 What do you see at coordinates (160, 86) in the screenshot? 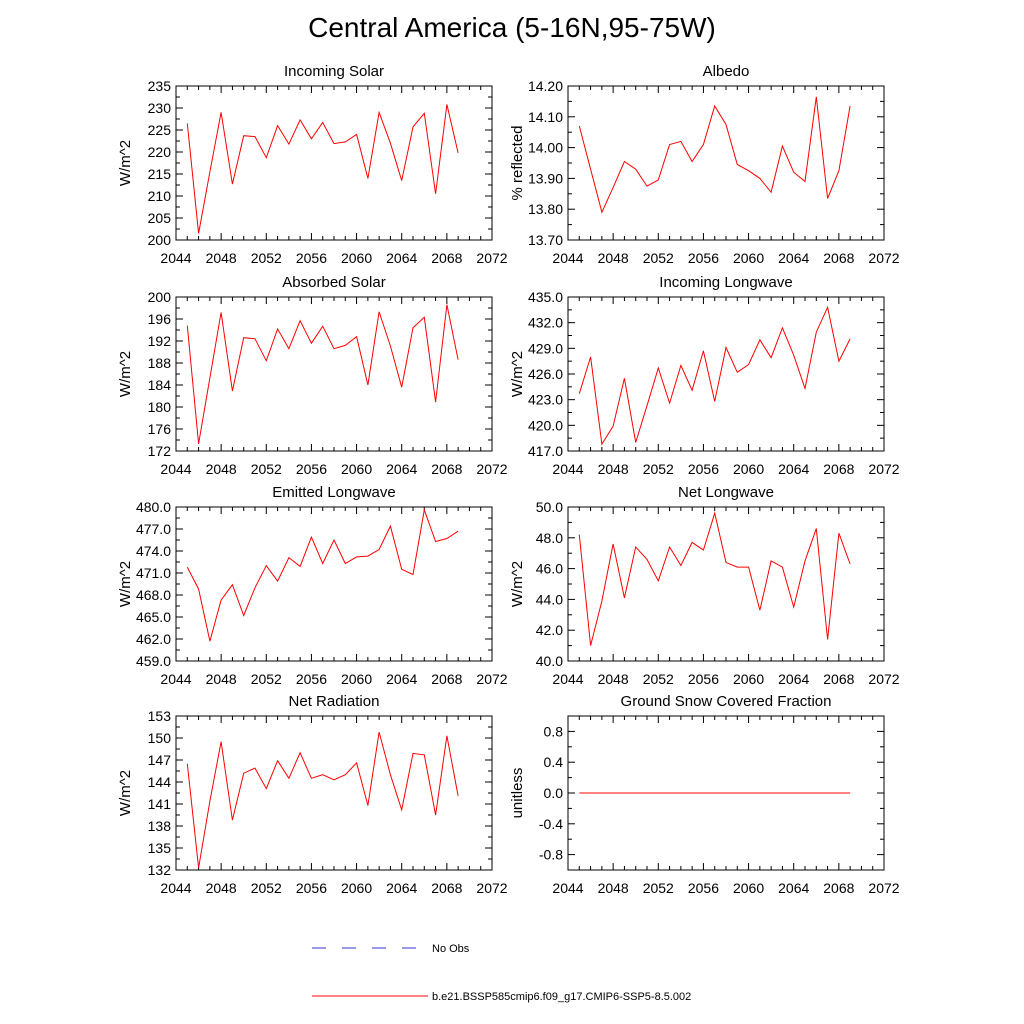
I see `y-tick-label: 235` at bounding box center [160, 86].